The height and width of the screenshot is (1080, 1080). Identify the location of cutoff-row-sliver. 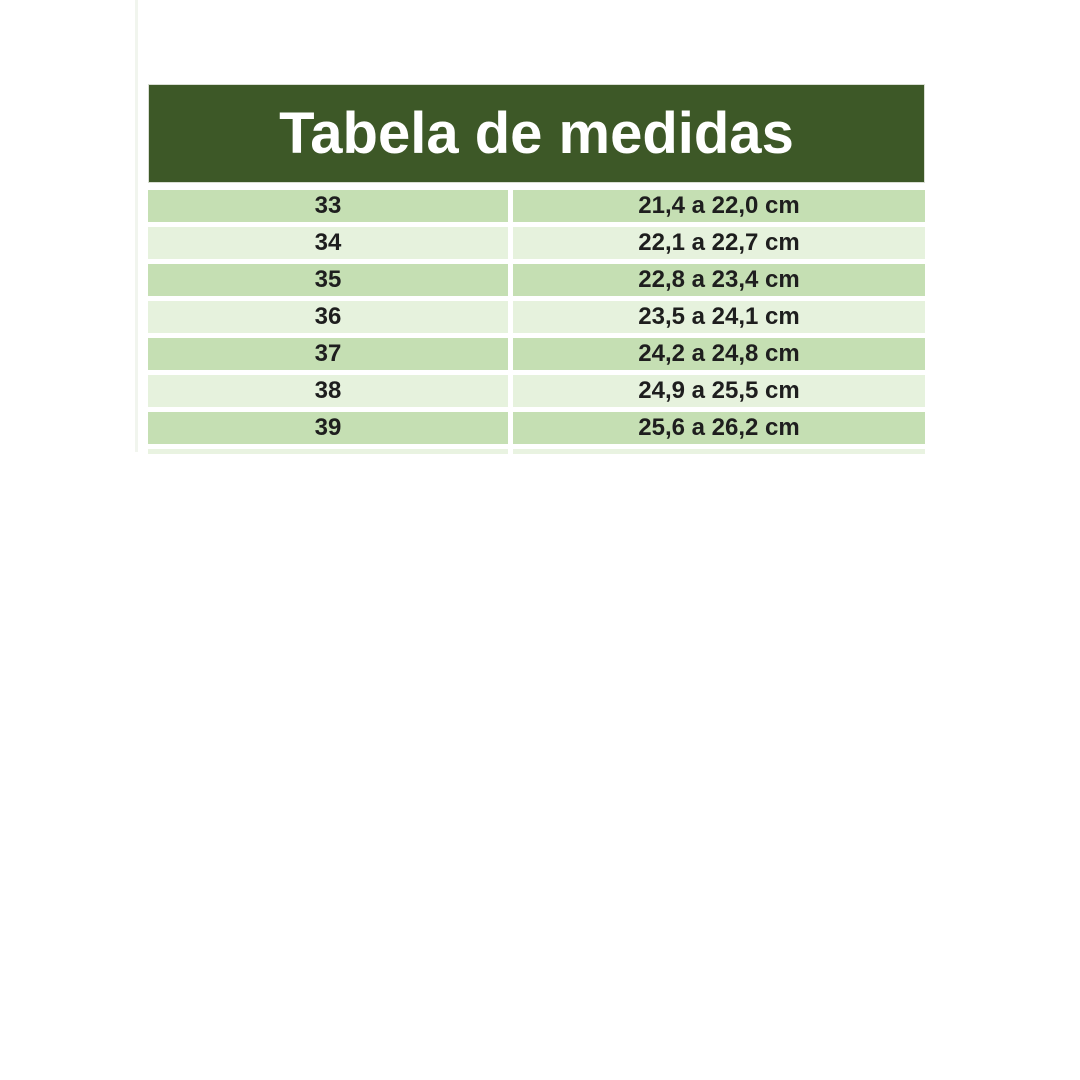
(536, 451).